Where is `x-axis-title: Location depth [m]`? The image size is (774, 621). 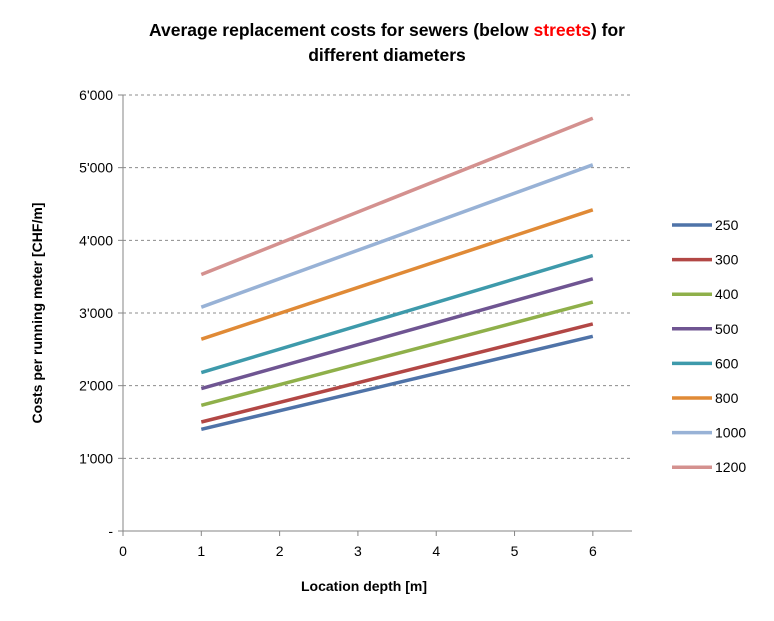
x-axis-title: Location depth [m] is located at coordinates (364, 586).